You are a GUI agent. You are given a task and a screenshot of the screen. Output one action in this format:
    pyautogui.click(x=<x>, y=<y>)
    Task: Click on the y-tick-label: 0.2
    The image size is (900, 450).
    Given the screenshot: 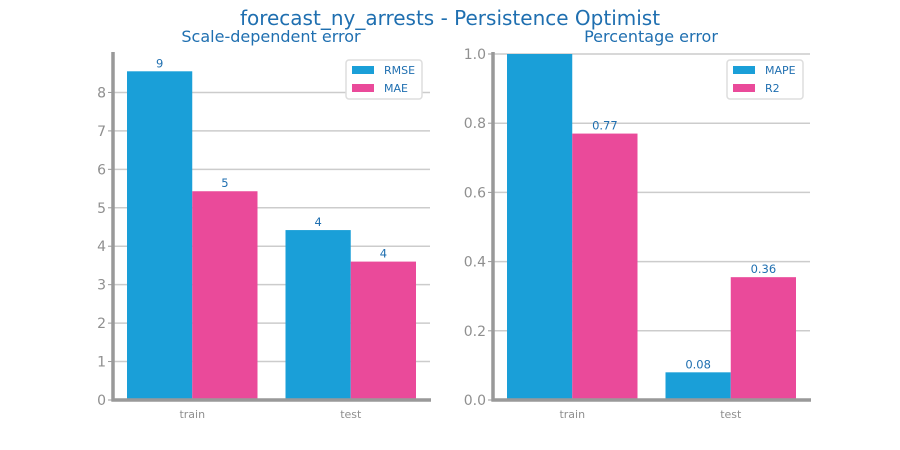 What is the action you would take?
    pyautogui.click(x=475, y=332)
    